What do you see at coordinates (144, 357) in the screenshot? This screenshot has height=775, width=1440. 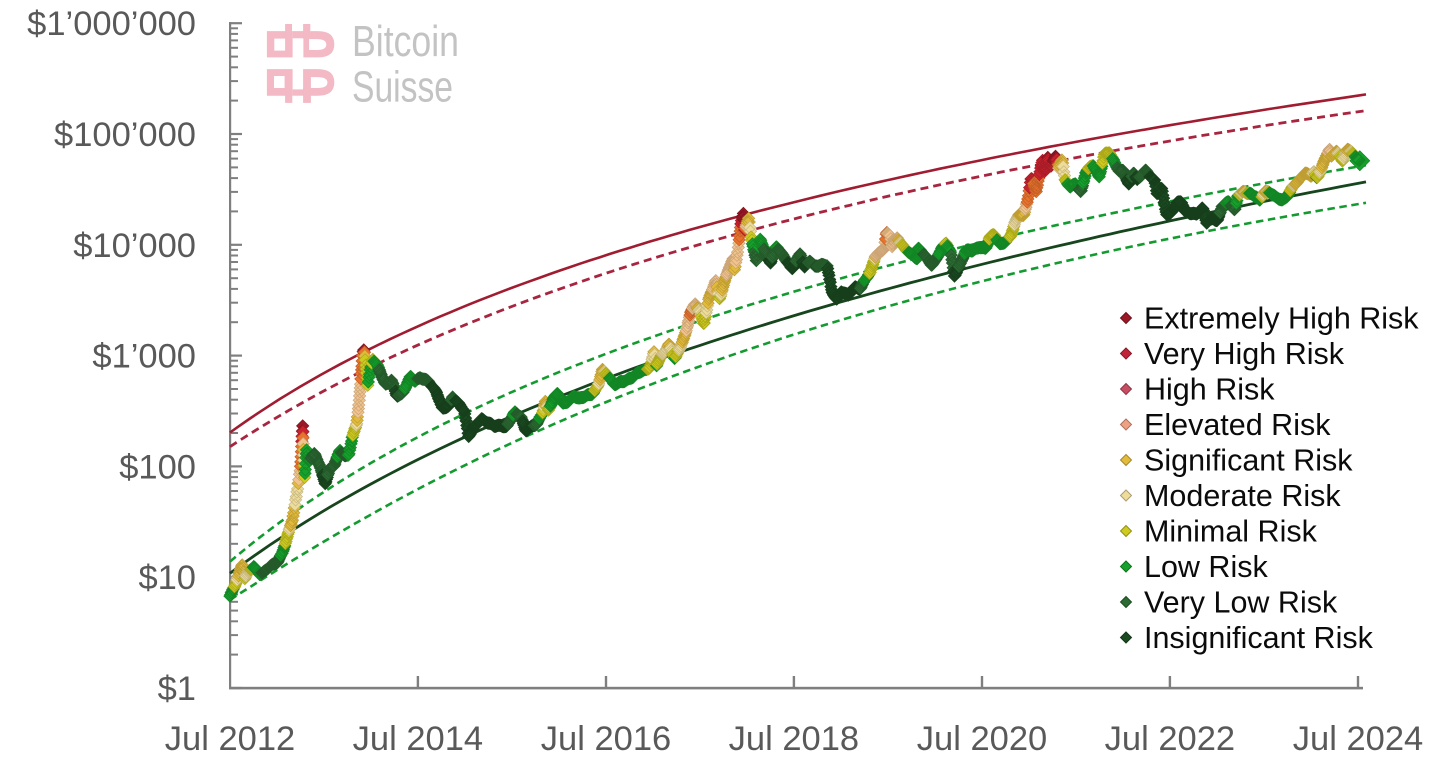 I see `svg-text: $1’000` at bounding box center [144, 357].